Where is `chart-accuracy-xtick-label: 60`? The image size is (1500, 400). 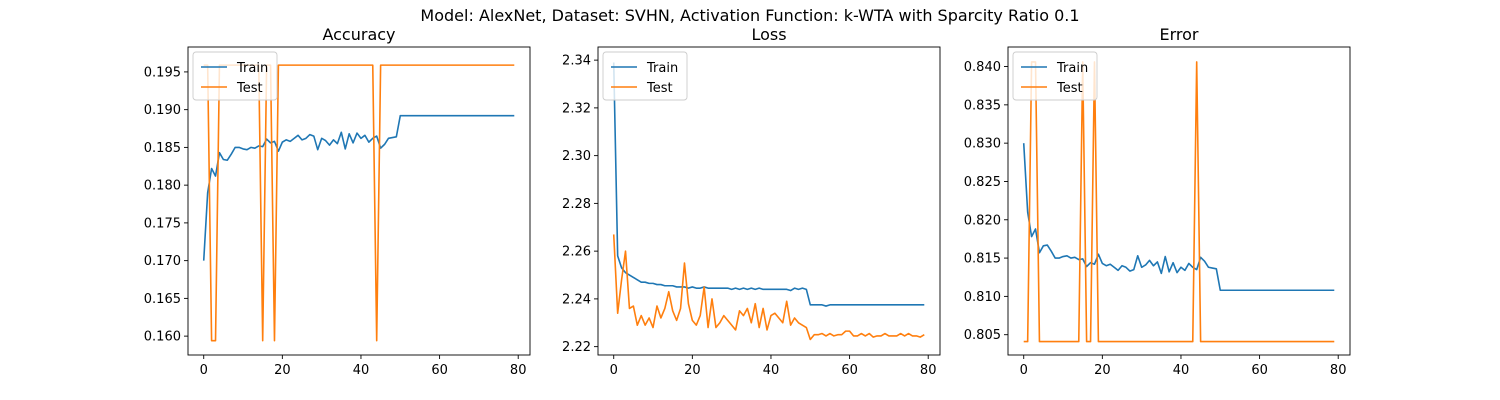 chart-accuracy-xtick-label: 60 is located at coordinates (439, 370).